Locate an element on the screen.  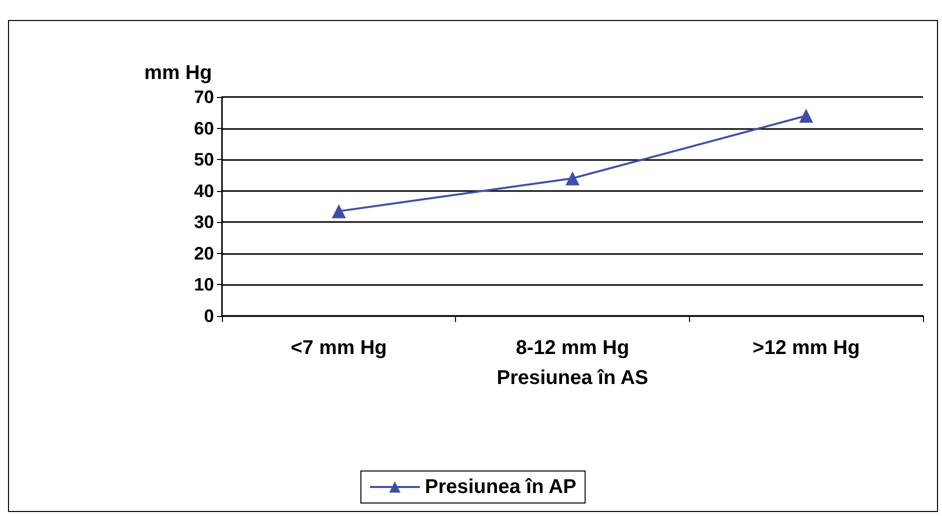
x-tick-label: <7 mm Hg is located at coordinates (338, 348).